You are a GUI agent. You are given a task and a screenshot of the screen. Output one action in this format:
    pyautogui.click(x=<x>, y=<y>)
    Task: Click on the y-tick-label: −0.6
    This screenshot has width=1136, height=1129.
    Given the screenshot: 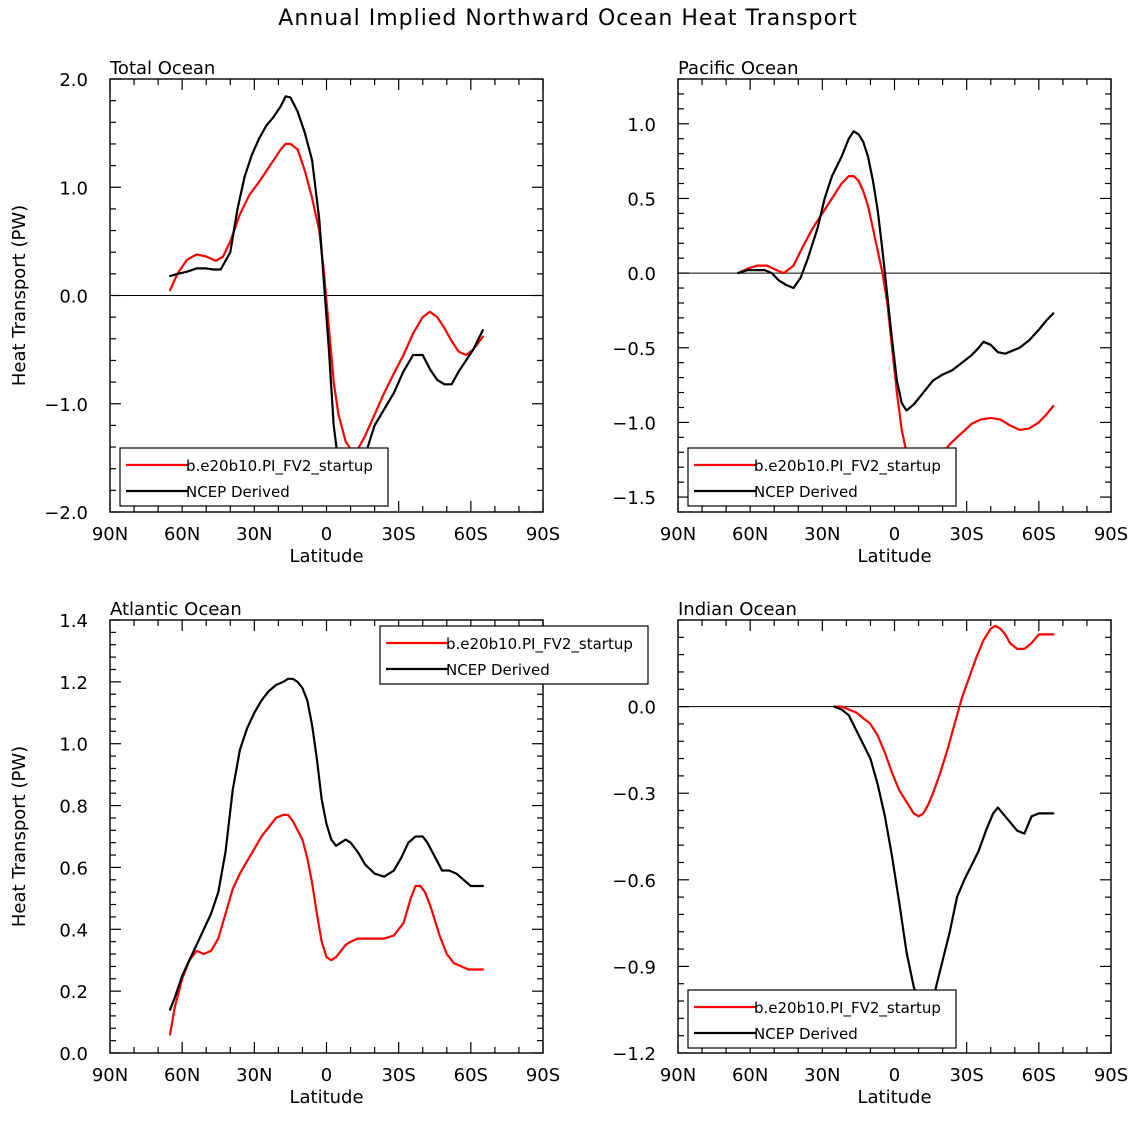 What is the action you would take?
    pyautogui.click(x=634, y=881)
    